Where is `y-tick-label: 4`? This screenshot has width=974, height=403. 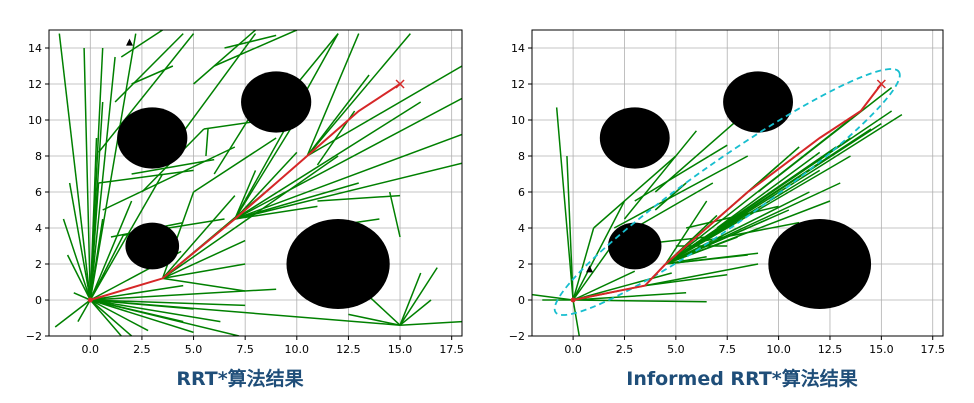 y-tick-label: 4 is located at coordinates (38, 228).